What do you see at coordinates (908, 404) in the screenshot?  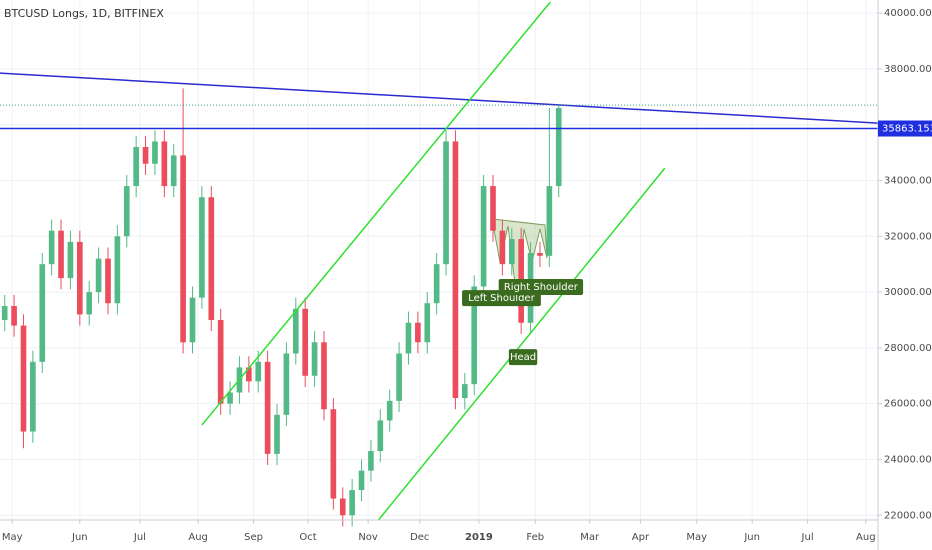 I see `y-tick-label: 26000.0000` at bounding box center [908, 404].